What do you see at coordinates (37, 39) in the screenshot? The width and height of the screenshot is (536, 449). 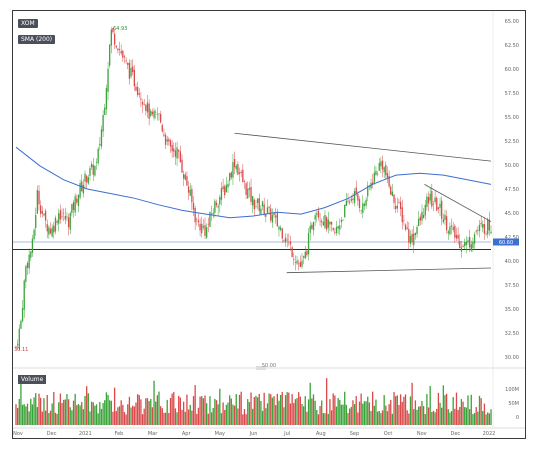 I see `sma-indicator-badge: SMA (200)` at bounding box center [37, 39].